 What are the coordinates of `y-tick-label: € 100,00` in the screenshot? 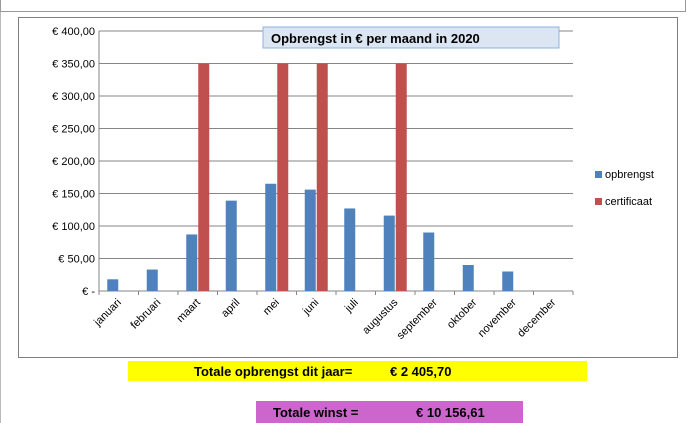 It's located at (73, 227).